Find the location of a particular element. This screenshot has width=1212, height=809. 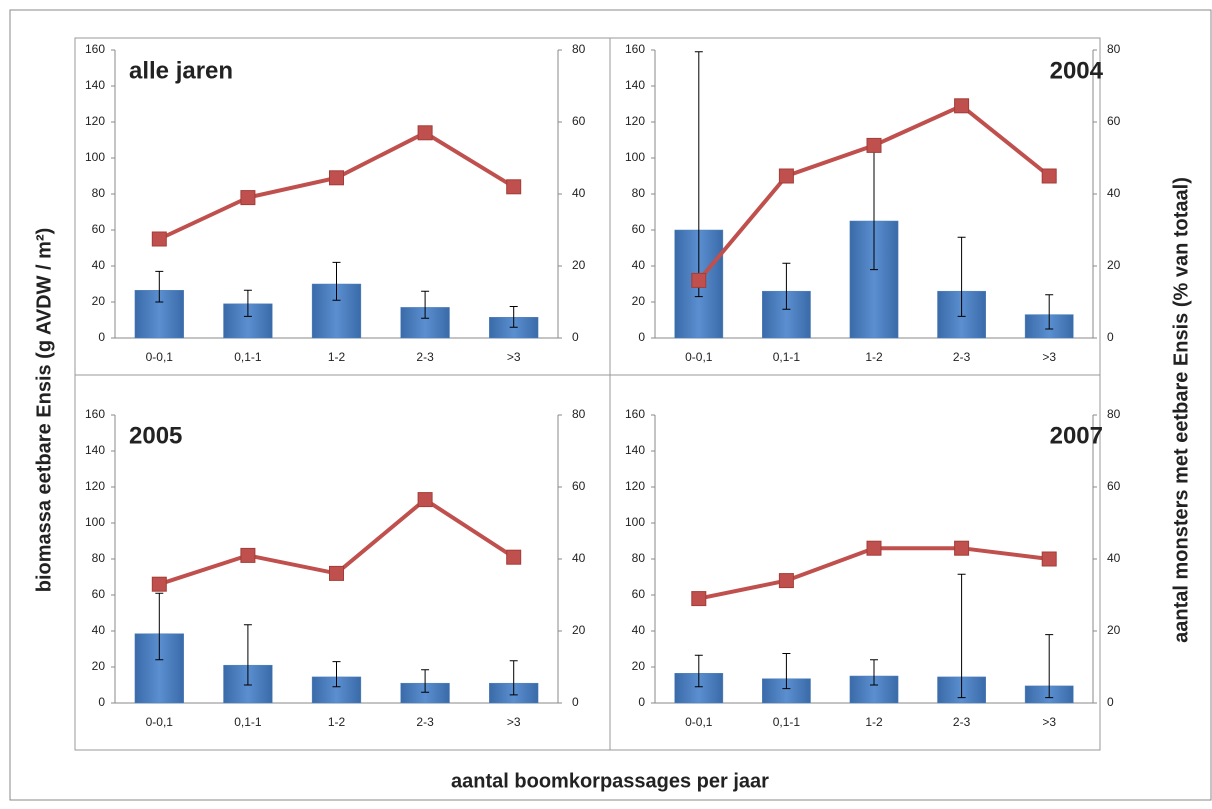

y-axis-title: biomassa eetbare Ensis (g AVDW / m²) is located at coordinates (44, 410).